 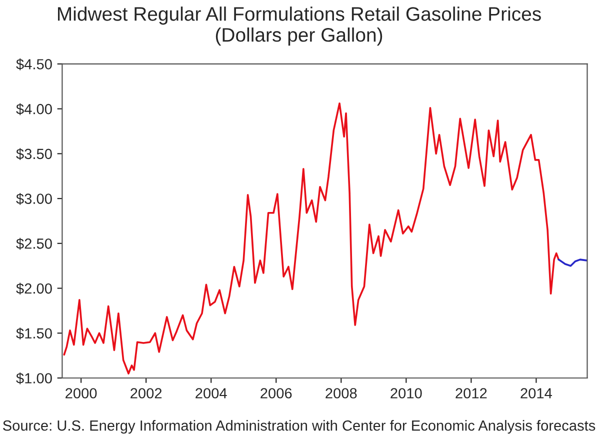 What do you see at coordinates (276, 393) in the screenshot?
I see `x-tick-label: 2006` at bounding box center [276, 393].